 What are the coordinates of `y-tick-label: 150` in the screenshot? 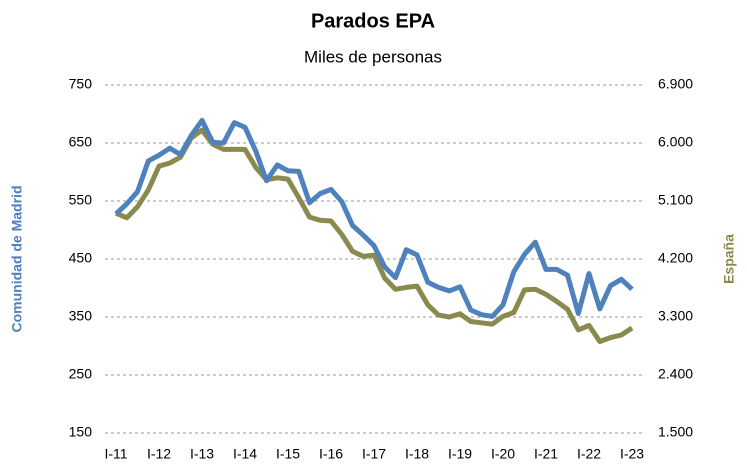 It's located at (81, 432).